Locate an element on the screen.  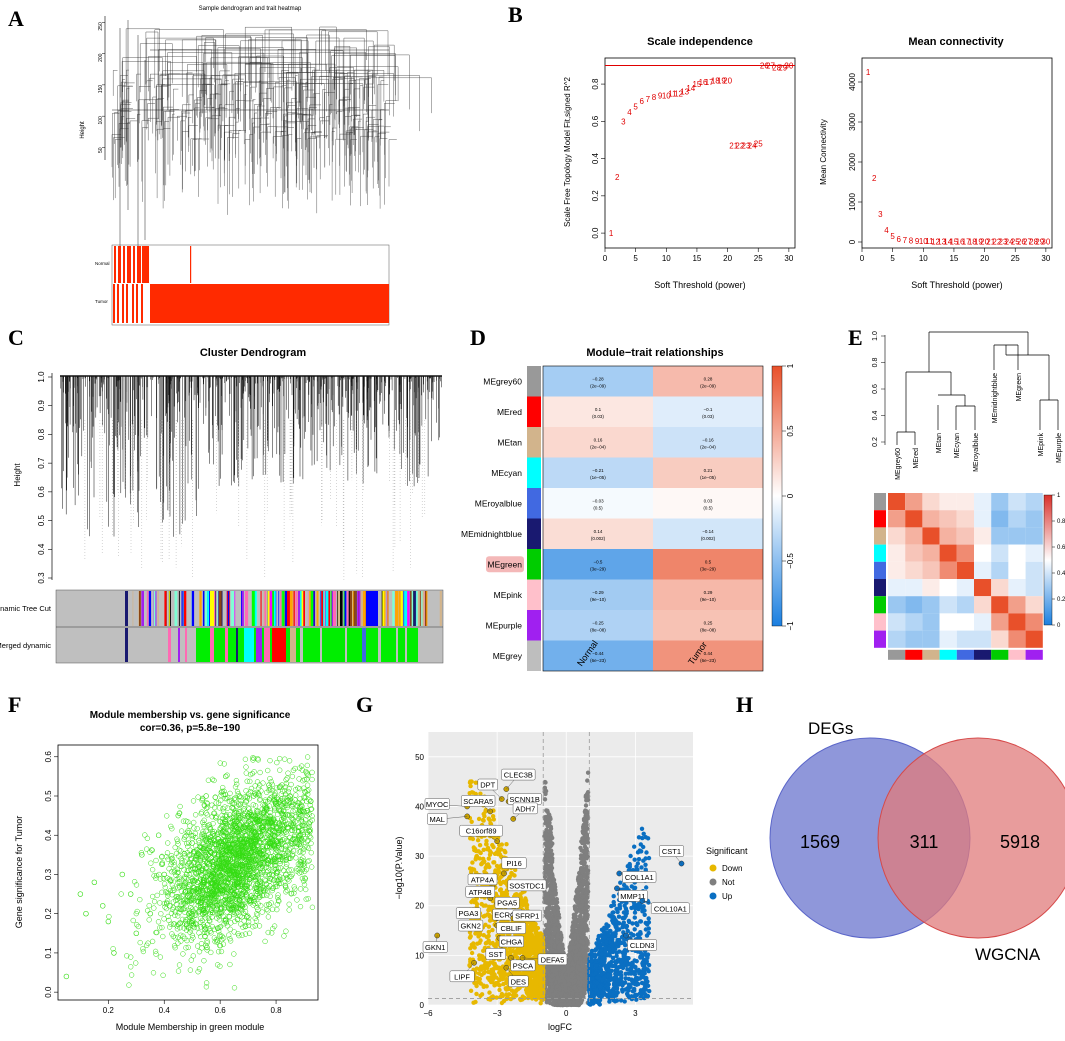
cell-correlation: −0.21 is located at coordinates (598, 470).